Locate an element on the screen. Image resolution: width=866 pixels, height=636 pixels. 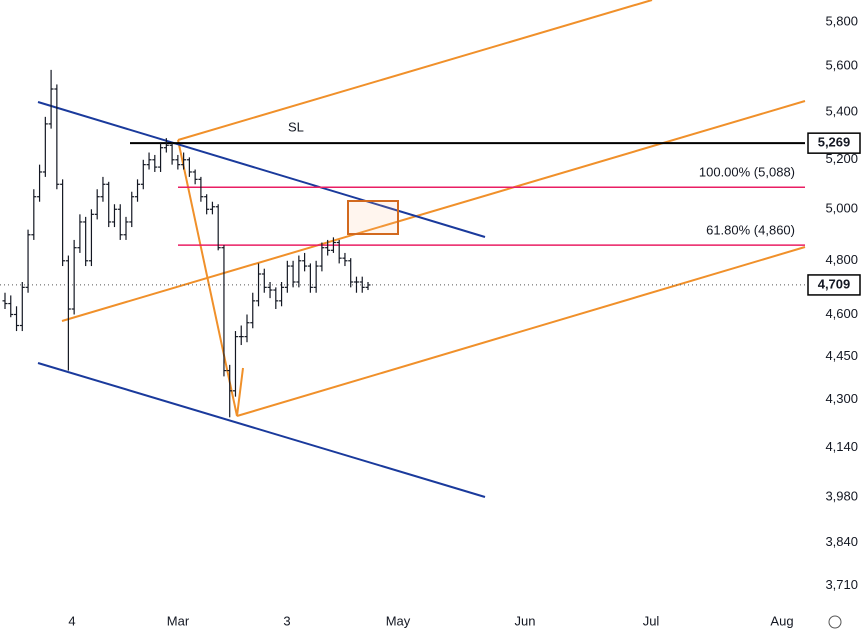
x-tick-label: 3 is located at coordinates (286, 620).